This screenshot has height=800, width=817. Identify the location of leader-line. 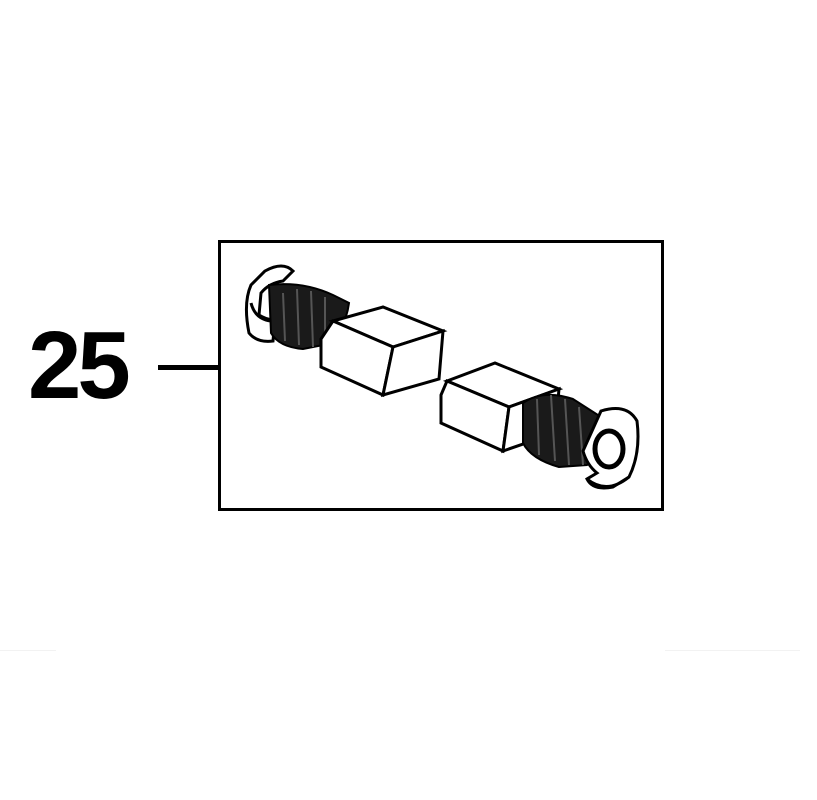
(188, 367).